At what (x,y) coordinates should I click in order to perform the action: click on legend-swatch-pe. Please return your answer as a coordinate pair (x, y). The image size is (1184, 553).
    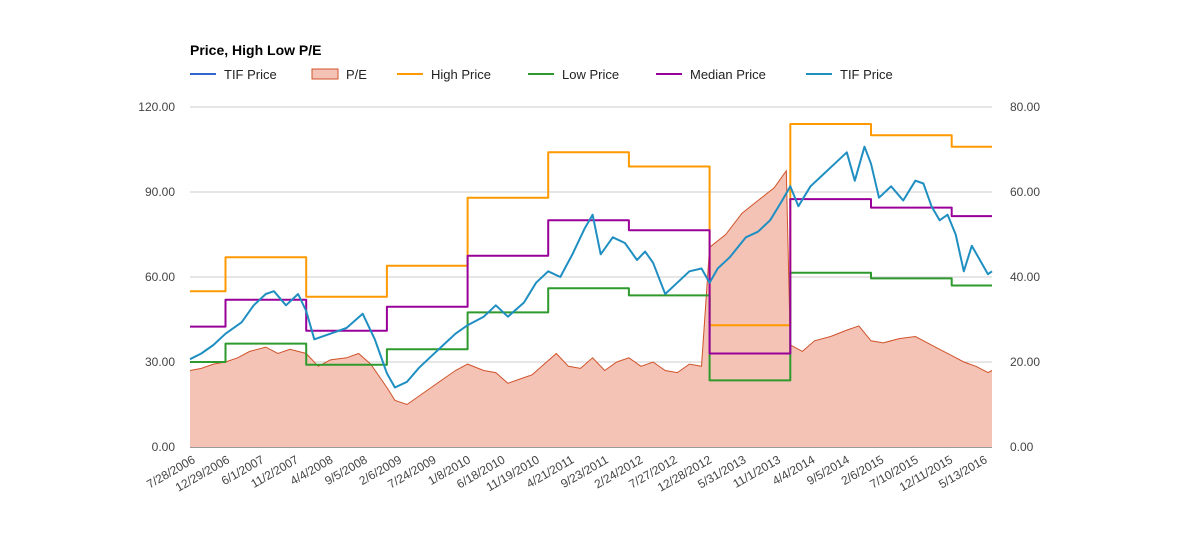
    Looking at the image, I should click on (325, 74).